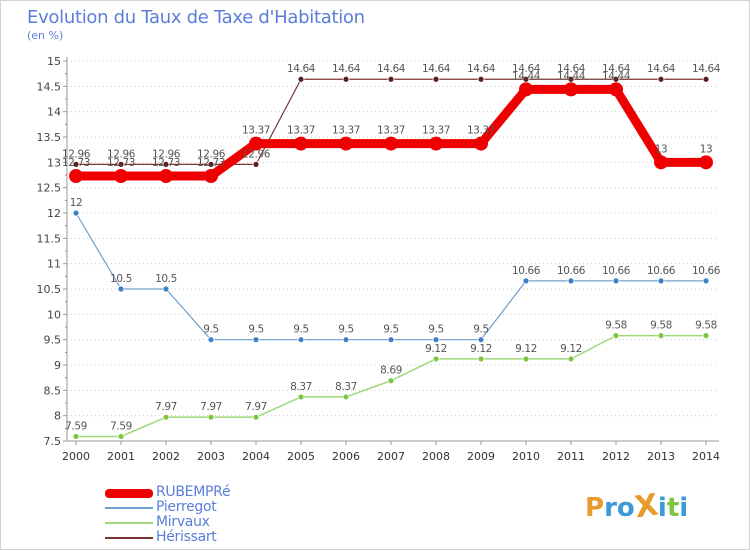  What do you see at coordinates (196, 17) in the screenshot?
I see `chart-title: Evolution du Taux de Taxe d'Habitation` at bounding box center [196, 17].